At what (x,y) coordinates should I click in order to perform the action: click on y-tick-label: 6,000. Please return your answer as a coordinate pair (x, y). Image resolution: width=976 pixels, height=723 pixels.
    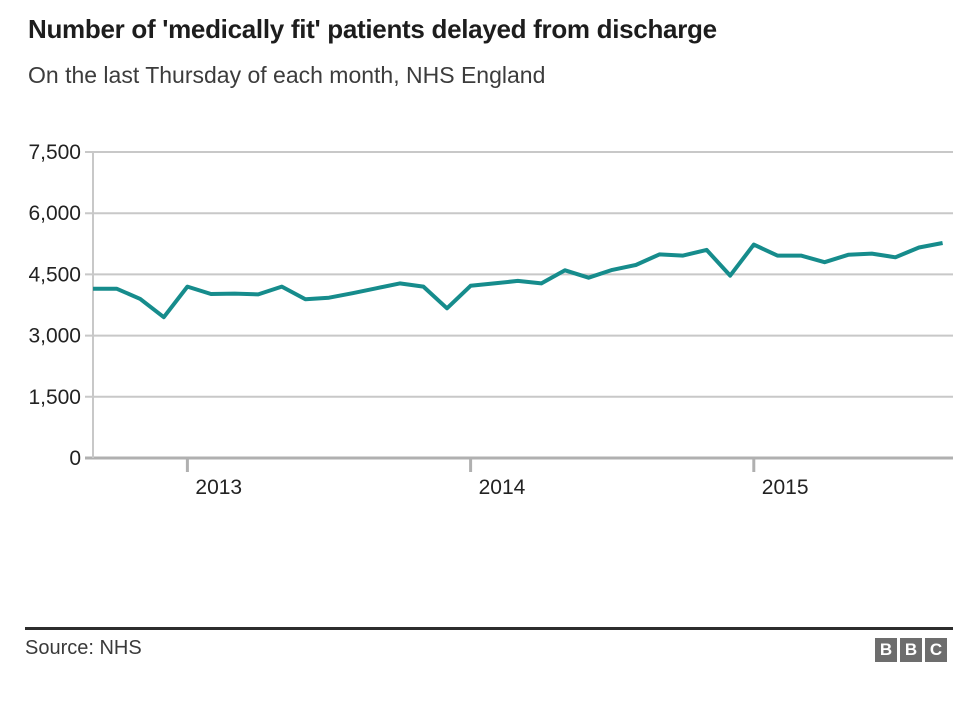
    Looking at the image, I should click on (54, 213).